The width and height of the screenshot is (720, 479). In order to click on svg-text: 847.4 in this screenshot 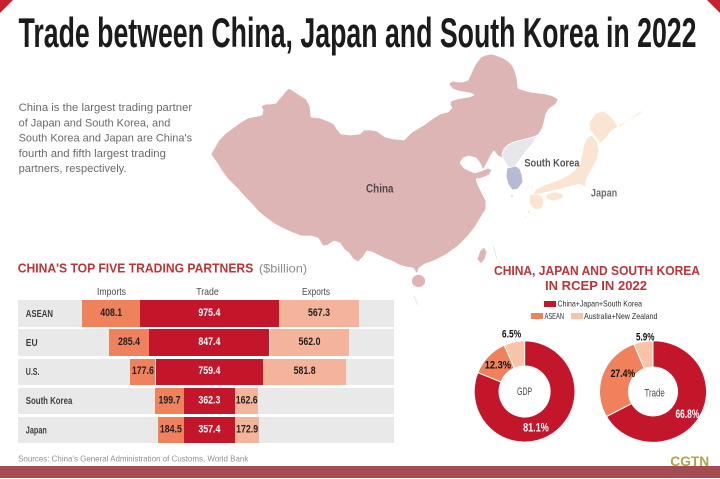, I will do `click(209, 342)`.